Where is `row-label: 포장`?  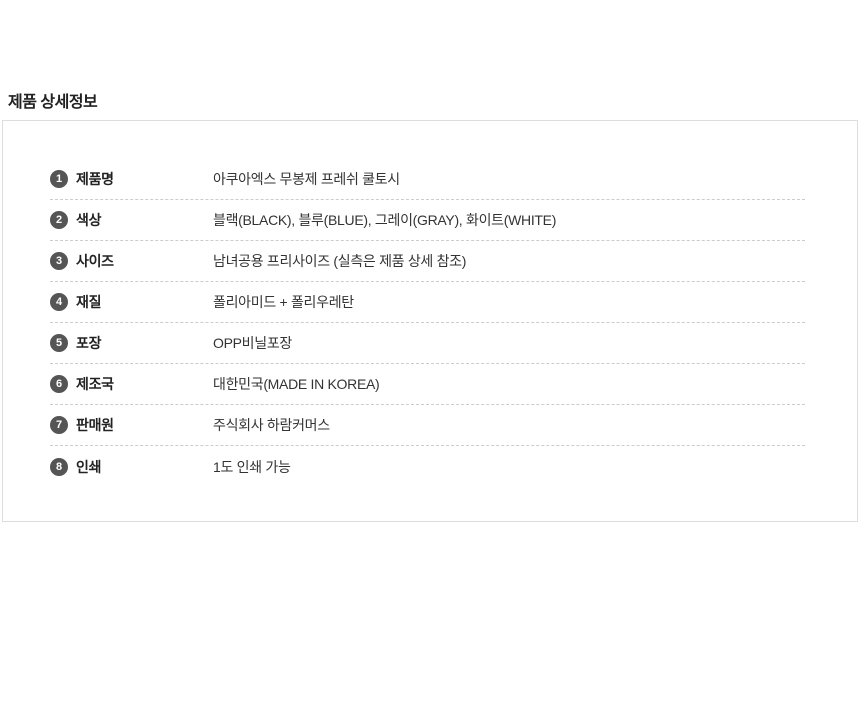
row-label: 포장 is located at coordinates (89, 343).